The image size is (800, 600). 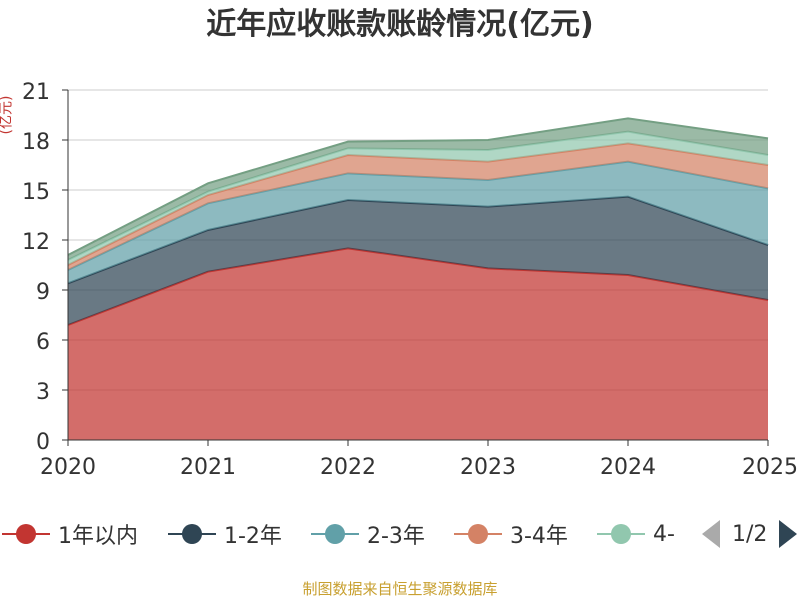 I want to click on data-source-note: 制图数据来自恒生聚源数据库, so click(x=400, y=589).